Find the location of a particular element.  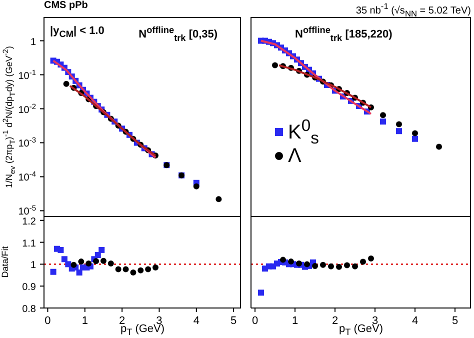

y-tick-label: 10$^{-2}$ is located at coordinates (27, 108).